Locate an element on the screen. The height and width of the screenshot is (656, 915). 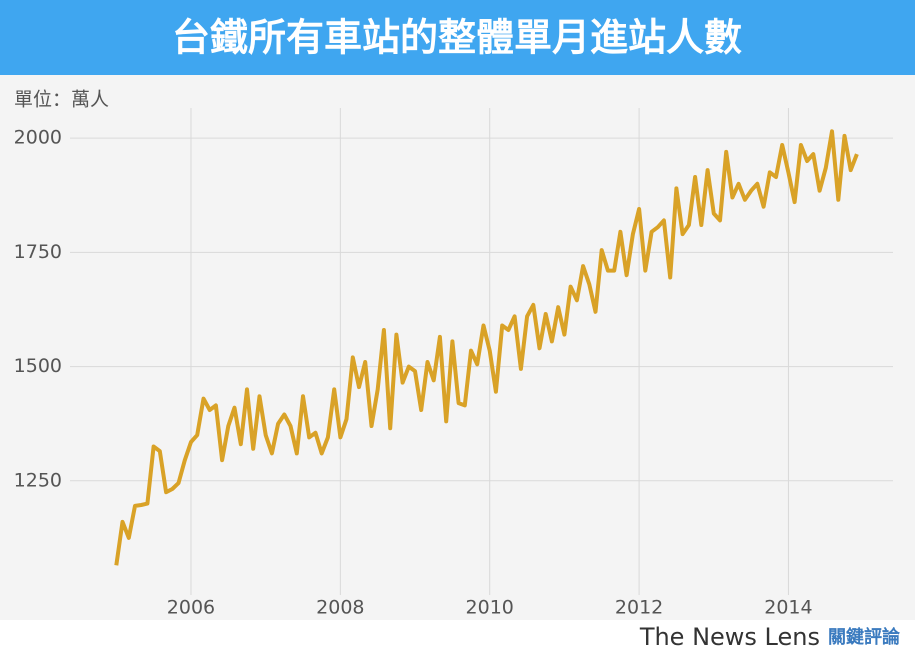
x-tick-label: 2014 is located at coordinates (788, 608).